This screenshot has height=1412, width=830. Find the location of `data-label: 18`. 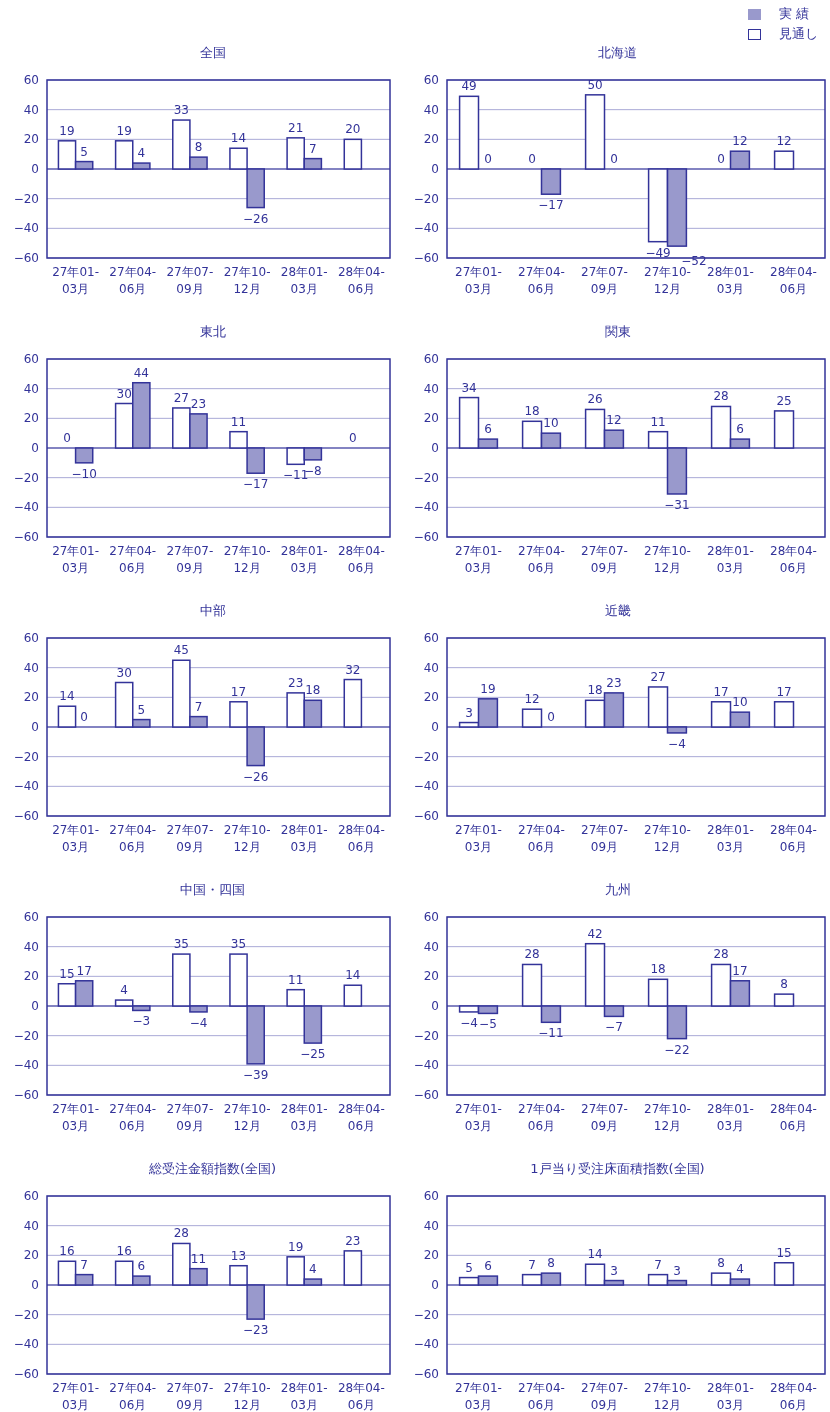

data-label: 18 is located at coordinates (313, 690).